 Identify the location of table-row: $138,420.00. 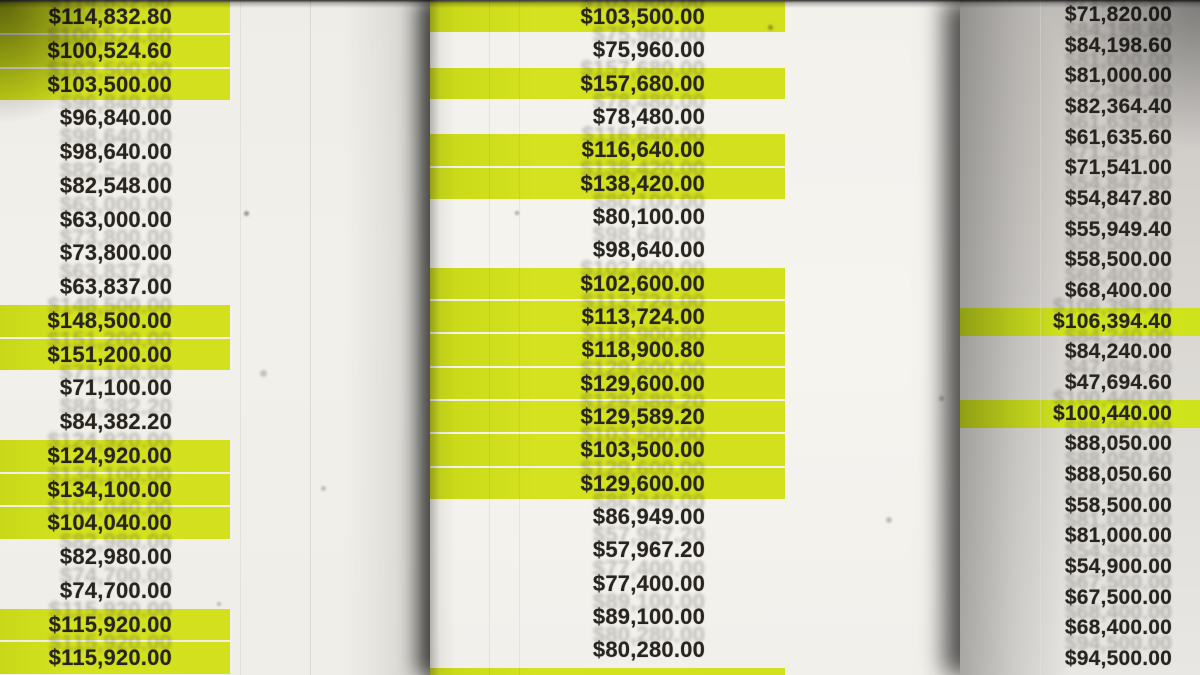
(695, 183).